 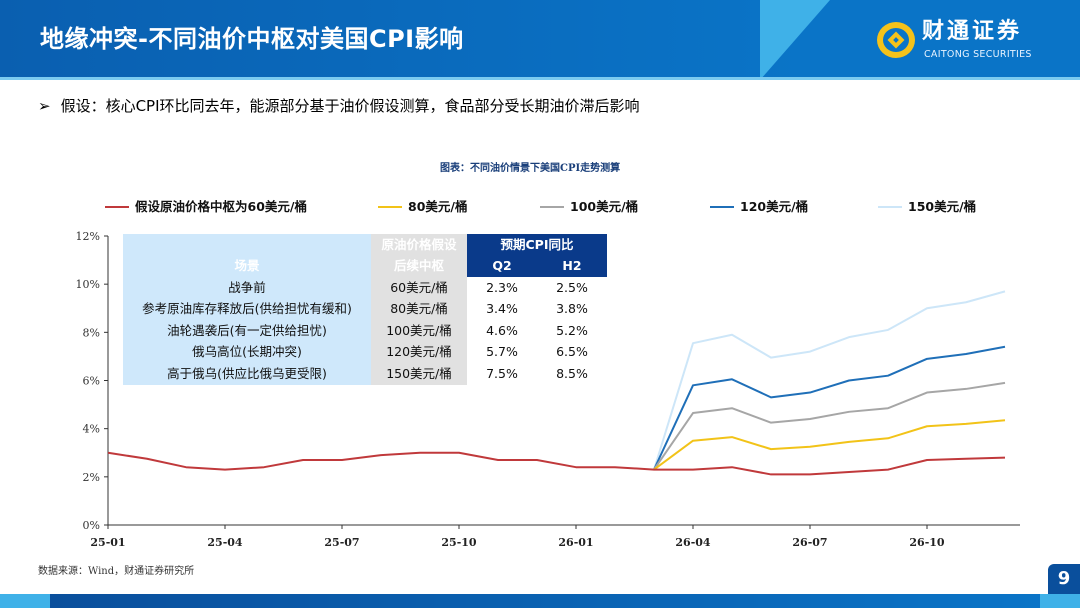 What do you see at coordinates (502, 287) in the screenshot?
I see `table-cell: 2.3%` at bounding box center [502, 287].